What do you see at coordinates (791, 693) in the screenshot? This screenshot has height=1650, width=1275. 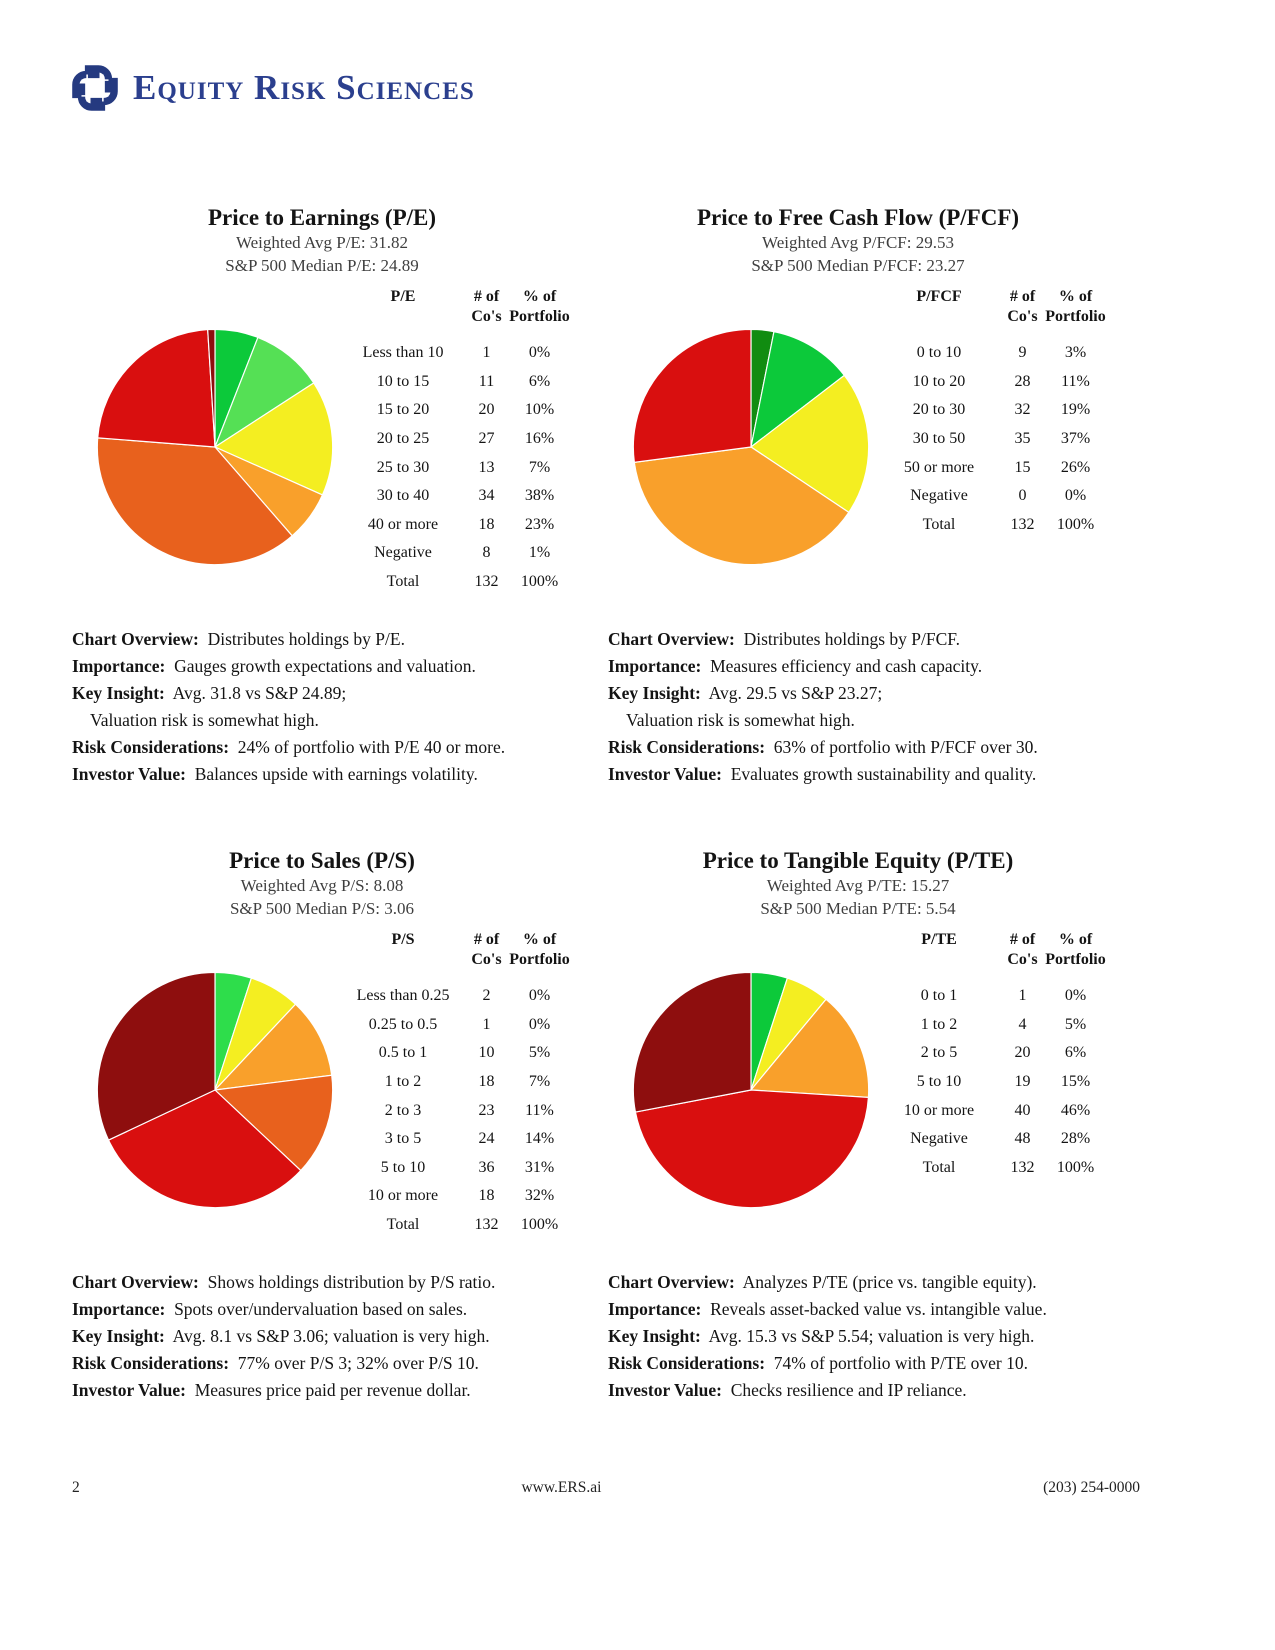 I see `note-text: Avg. 29.5 vs S&P 23.27;` at bounding box center [791, 693].